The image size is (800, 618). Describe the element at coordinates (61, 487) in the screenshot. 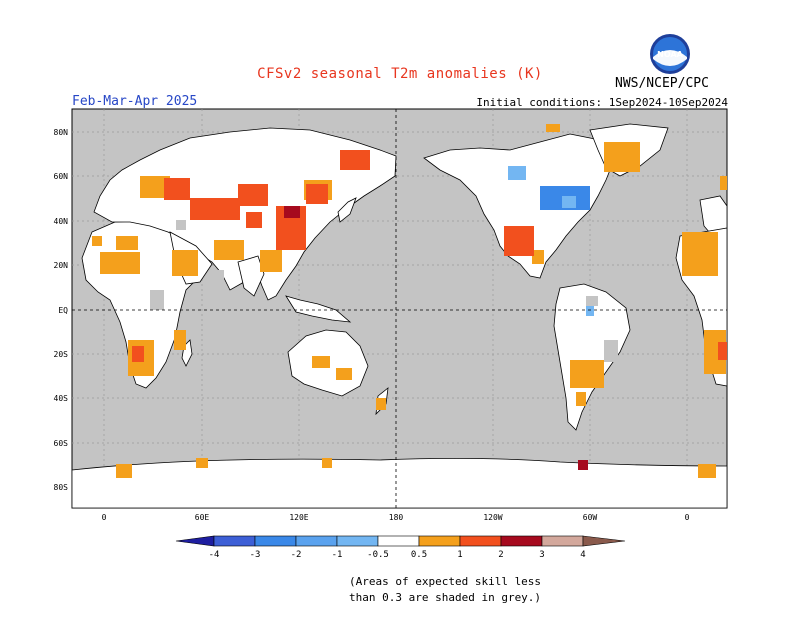

I see `lat-label: 80S` at that location.